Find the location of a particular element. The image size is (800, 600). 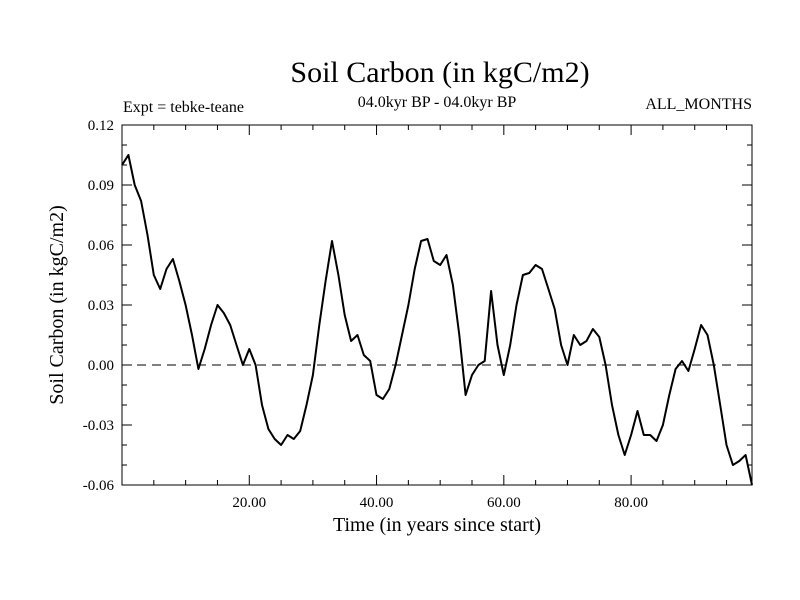

x-tick-label: 40.00 is located at coordinates (377, 503).